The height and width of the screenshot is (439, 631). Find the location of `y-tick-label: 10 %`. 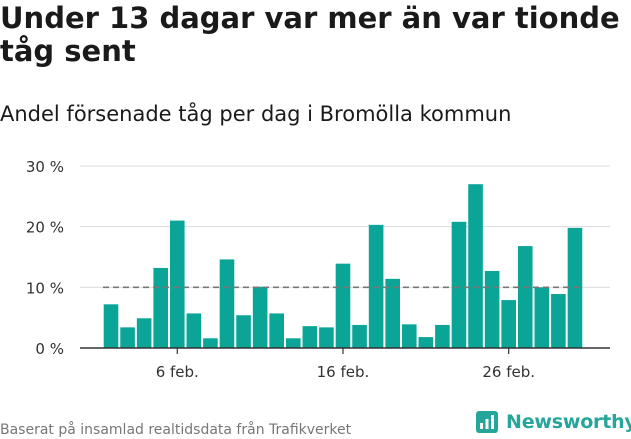

y-tick-label: 10 % is located at coordinates (45, 288).